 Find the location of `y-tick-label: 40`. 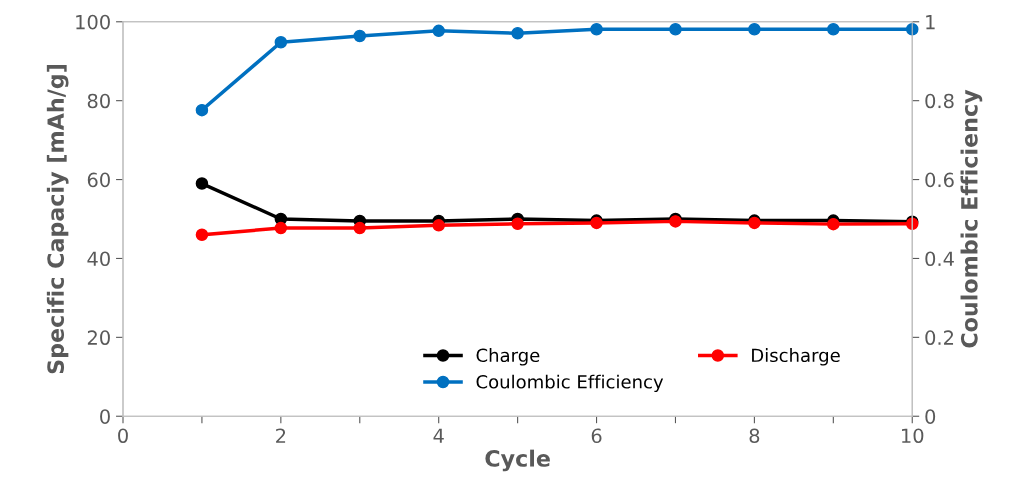

y-tick-label: 40 is located at coordinates (98, 259).